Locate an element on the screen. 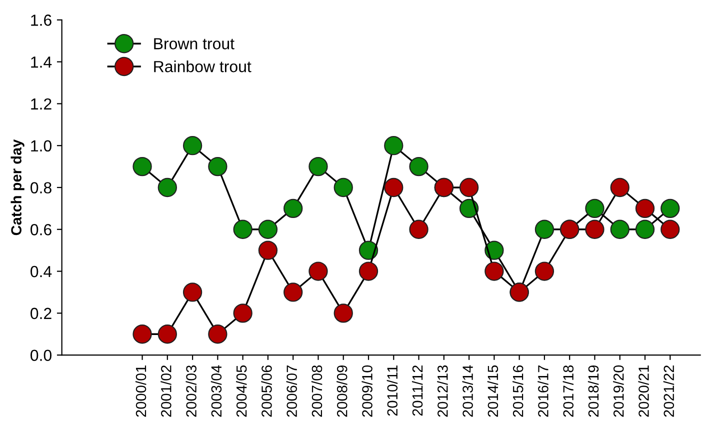  y-axis-title: Catch per day is located at coordinates (17, 187).